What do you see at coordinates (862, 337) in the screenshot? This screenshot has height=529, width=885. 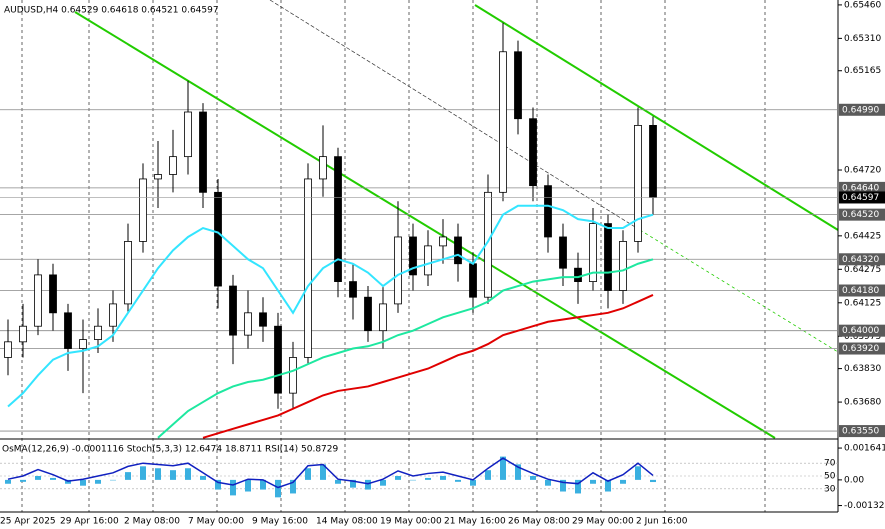 I see `y-tick-label: 0.63975` at bounding box center [862, 337].